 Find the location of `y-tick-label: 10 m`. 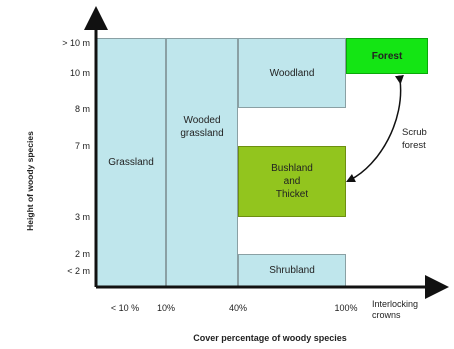

y-tick-label: 10 m is located at coordinates (79, 73).